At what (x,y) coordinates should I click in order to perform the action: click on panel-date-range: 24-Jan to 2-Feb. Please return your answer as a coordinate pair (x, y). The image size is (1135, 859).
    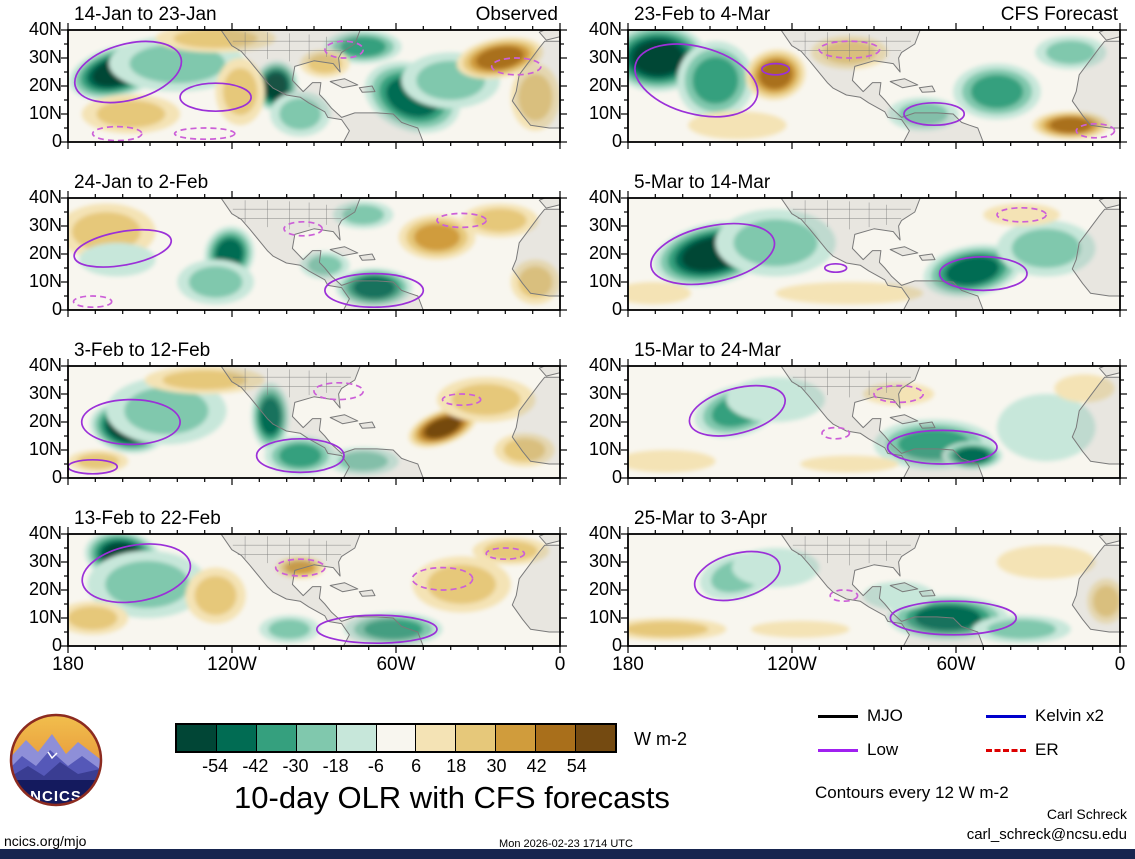
    Looking at the image, I should click on (141, 182).